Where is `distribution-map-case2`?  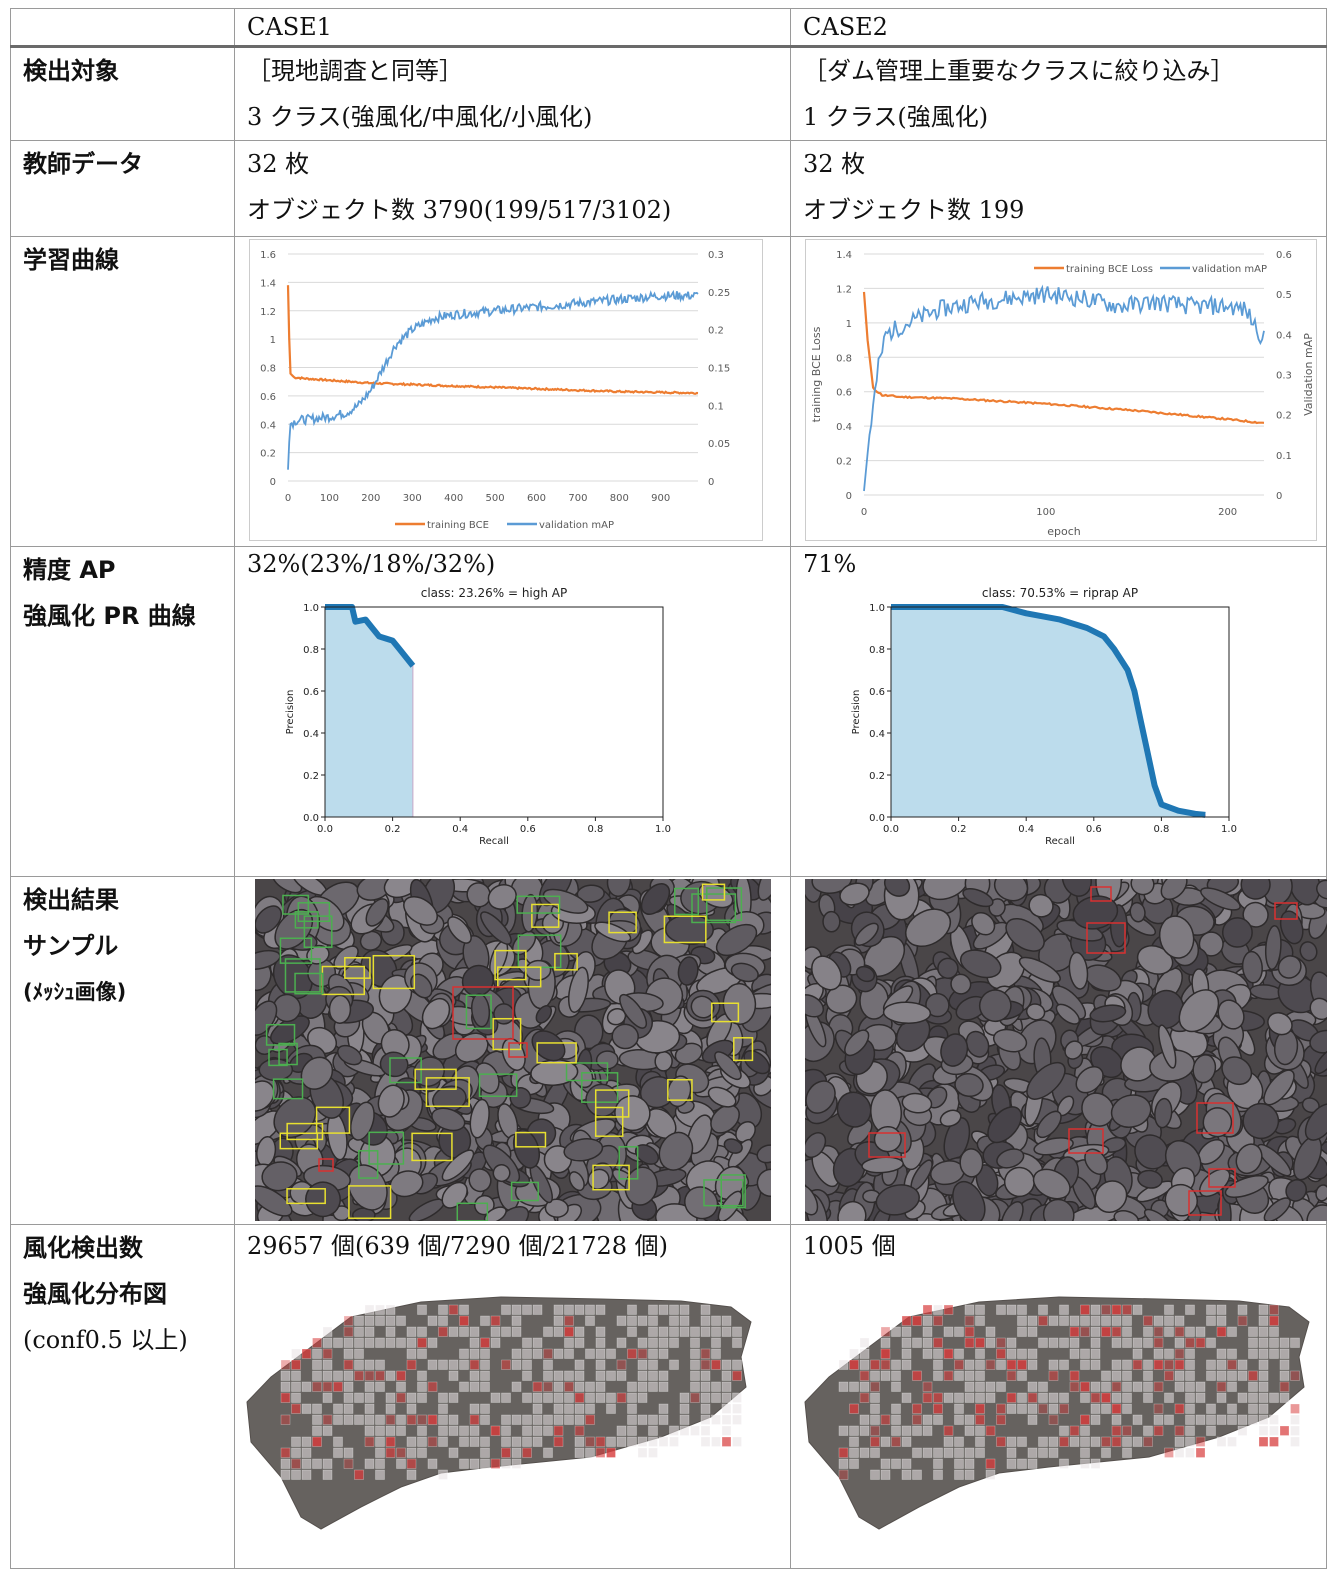
distribution-map-case2 is located at coordinates (1057, 1413).